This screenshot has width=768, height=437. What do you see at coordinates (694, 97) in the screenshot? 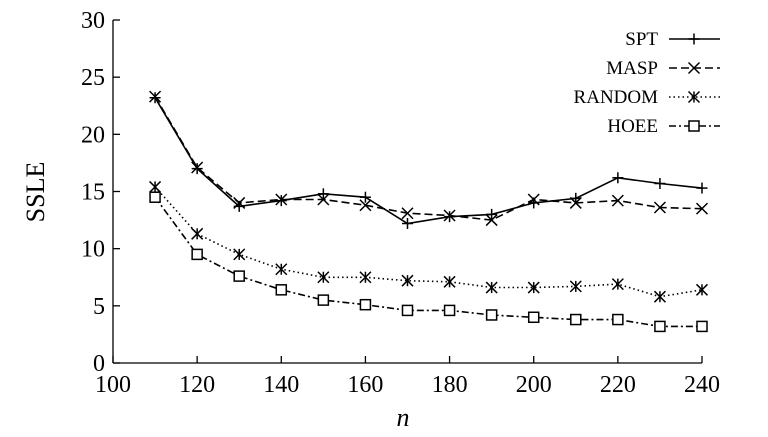
I see `legend-marker-random` at bounding box center [694, 97].